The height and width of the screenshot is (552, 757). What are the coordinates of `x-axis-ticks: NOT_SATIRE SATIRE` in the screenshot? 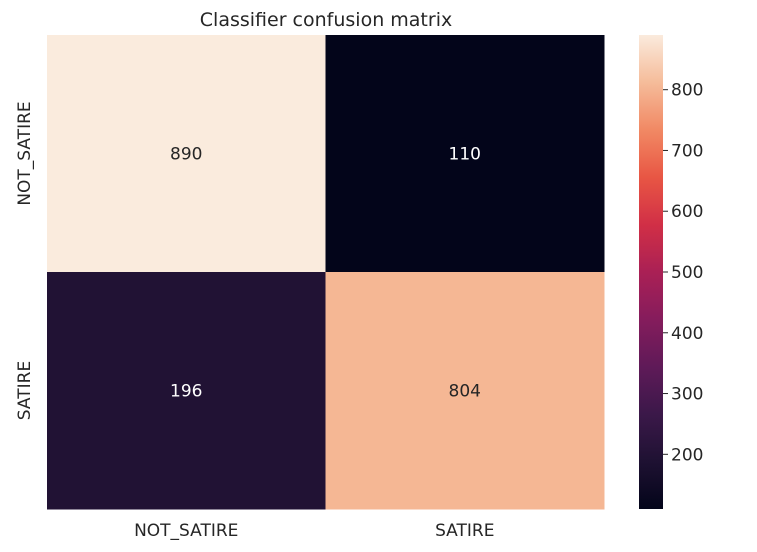 It's located at (314, 531).